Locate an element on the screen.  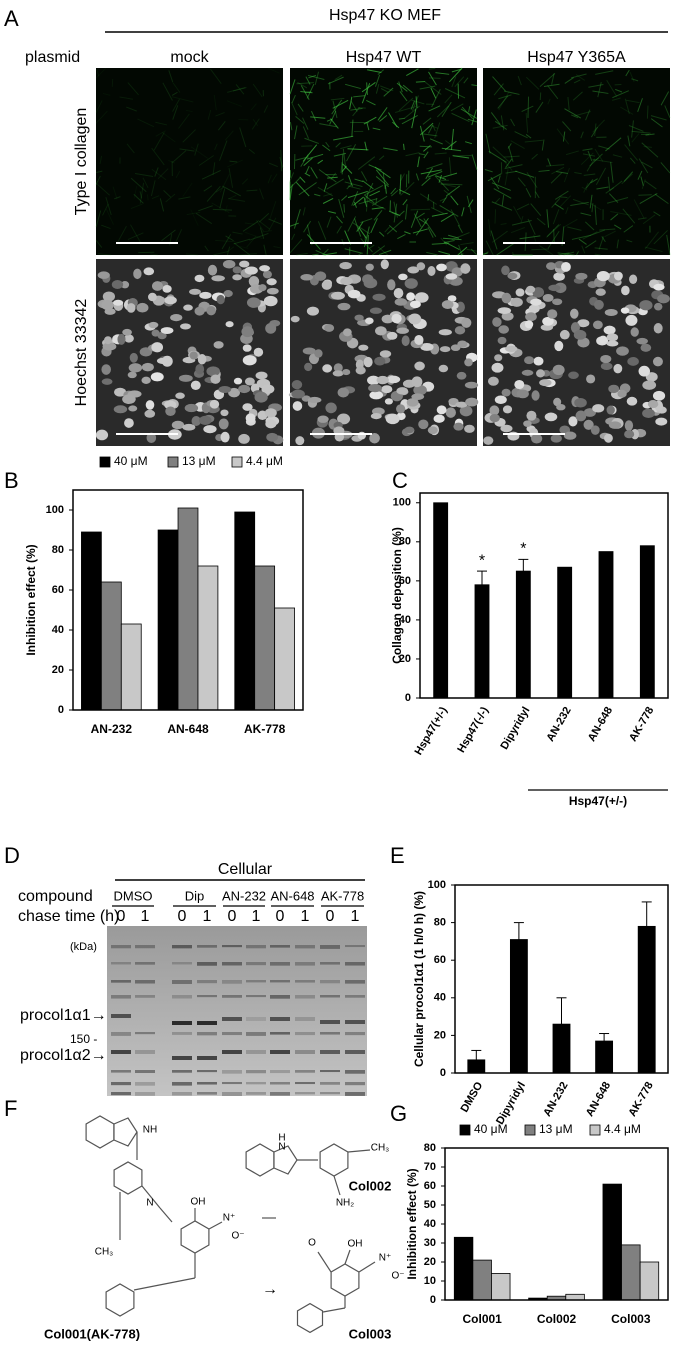
bar is located at coordinates (523, 634).